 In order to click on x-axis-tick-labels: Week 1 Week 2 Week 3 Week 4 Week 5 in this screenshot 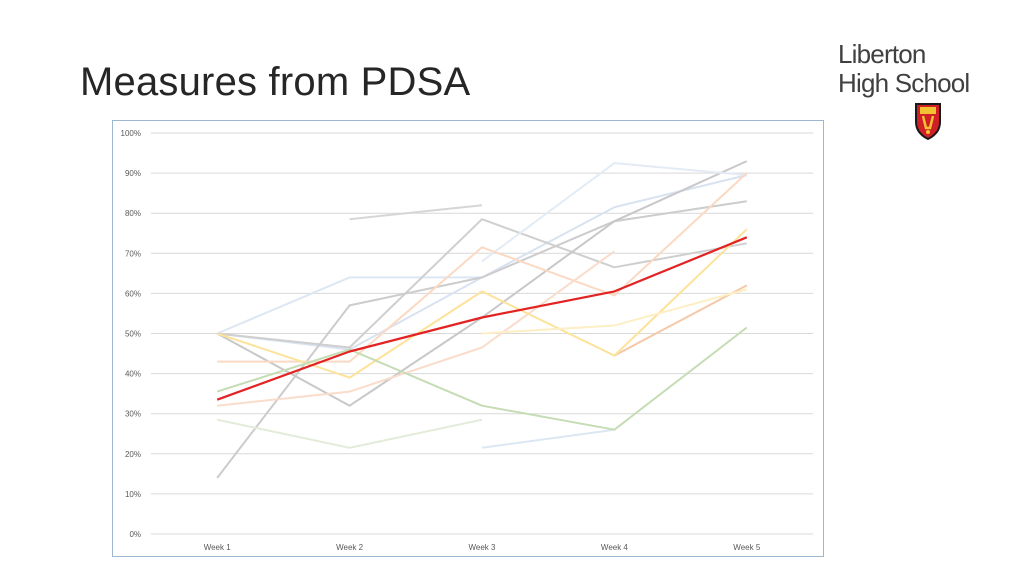, I will do `click(482, 547)`.